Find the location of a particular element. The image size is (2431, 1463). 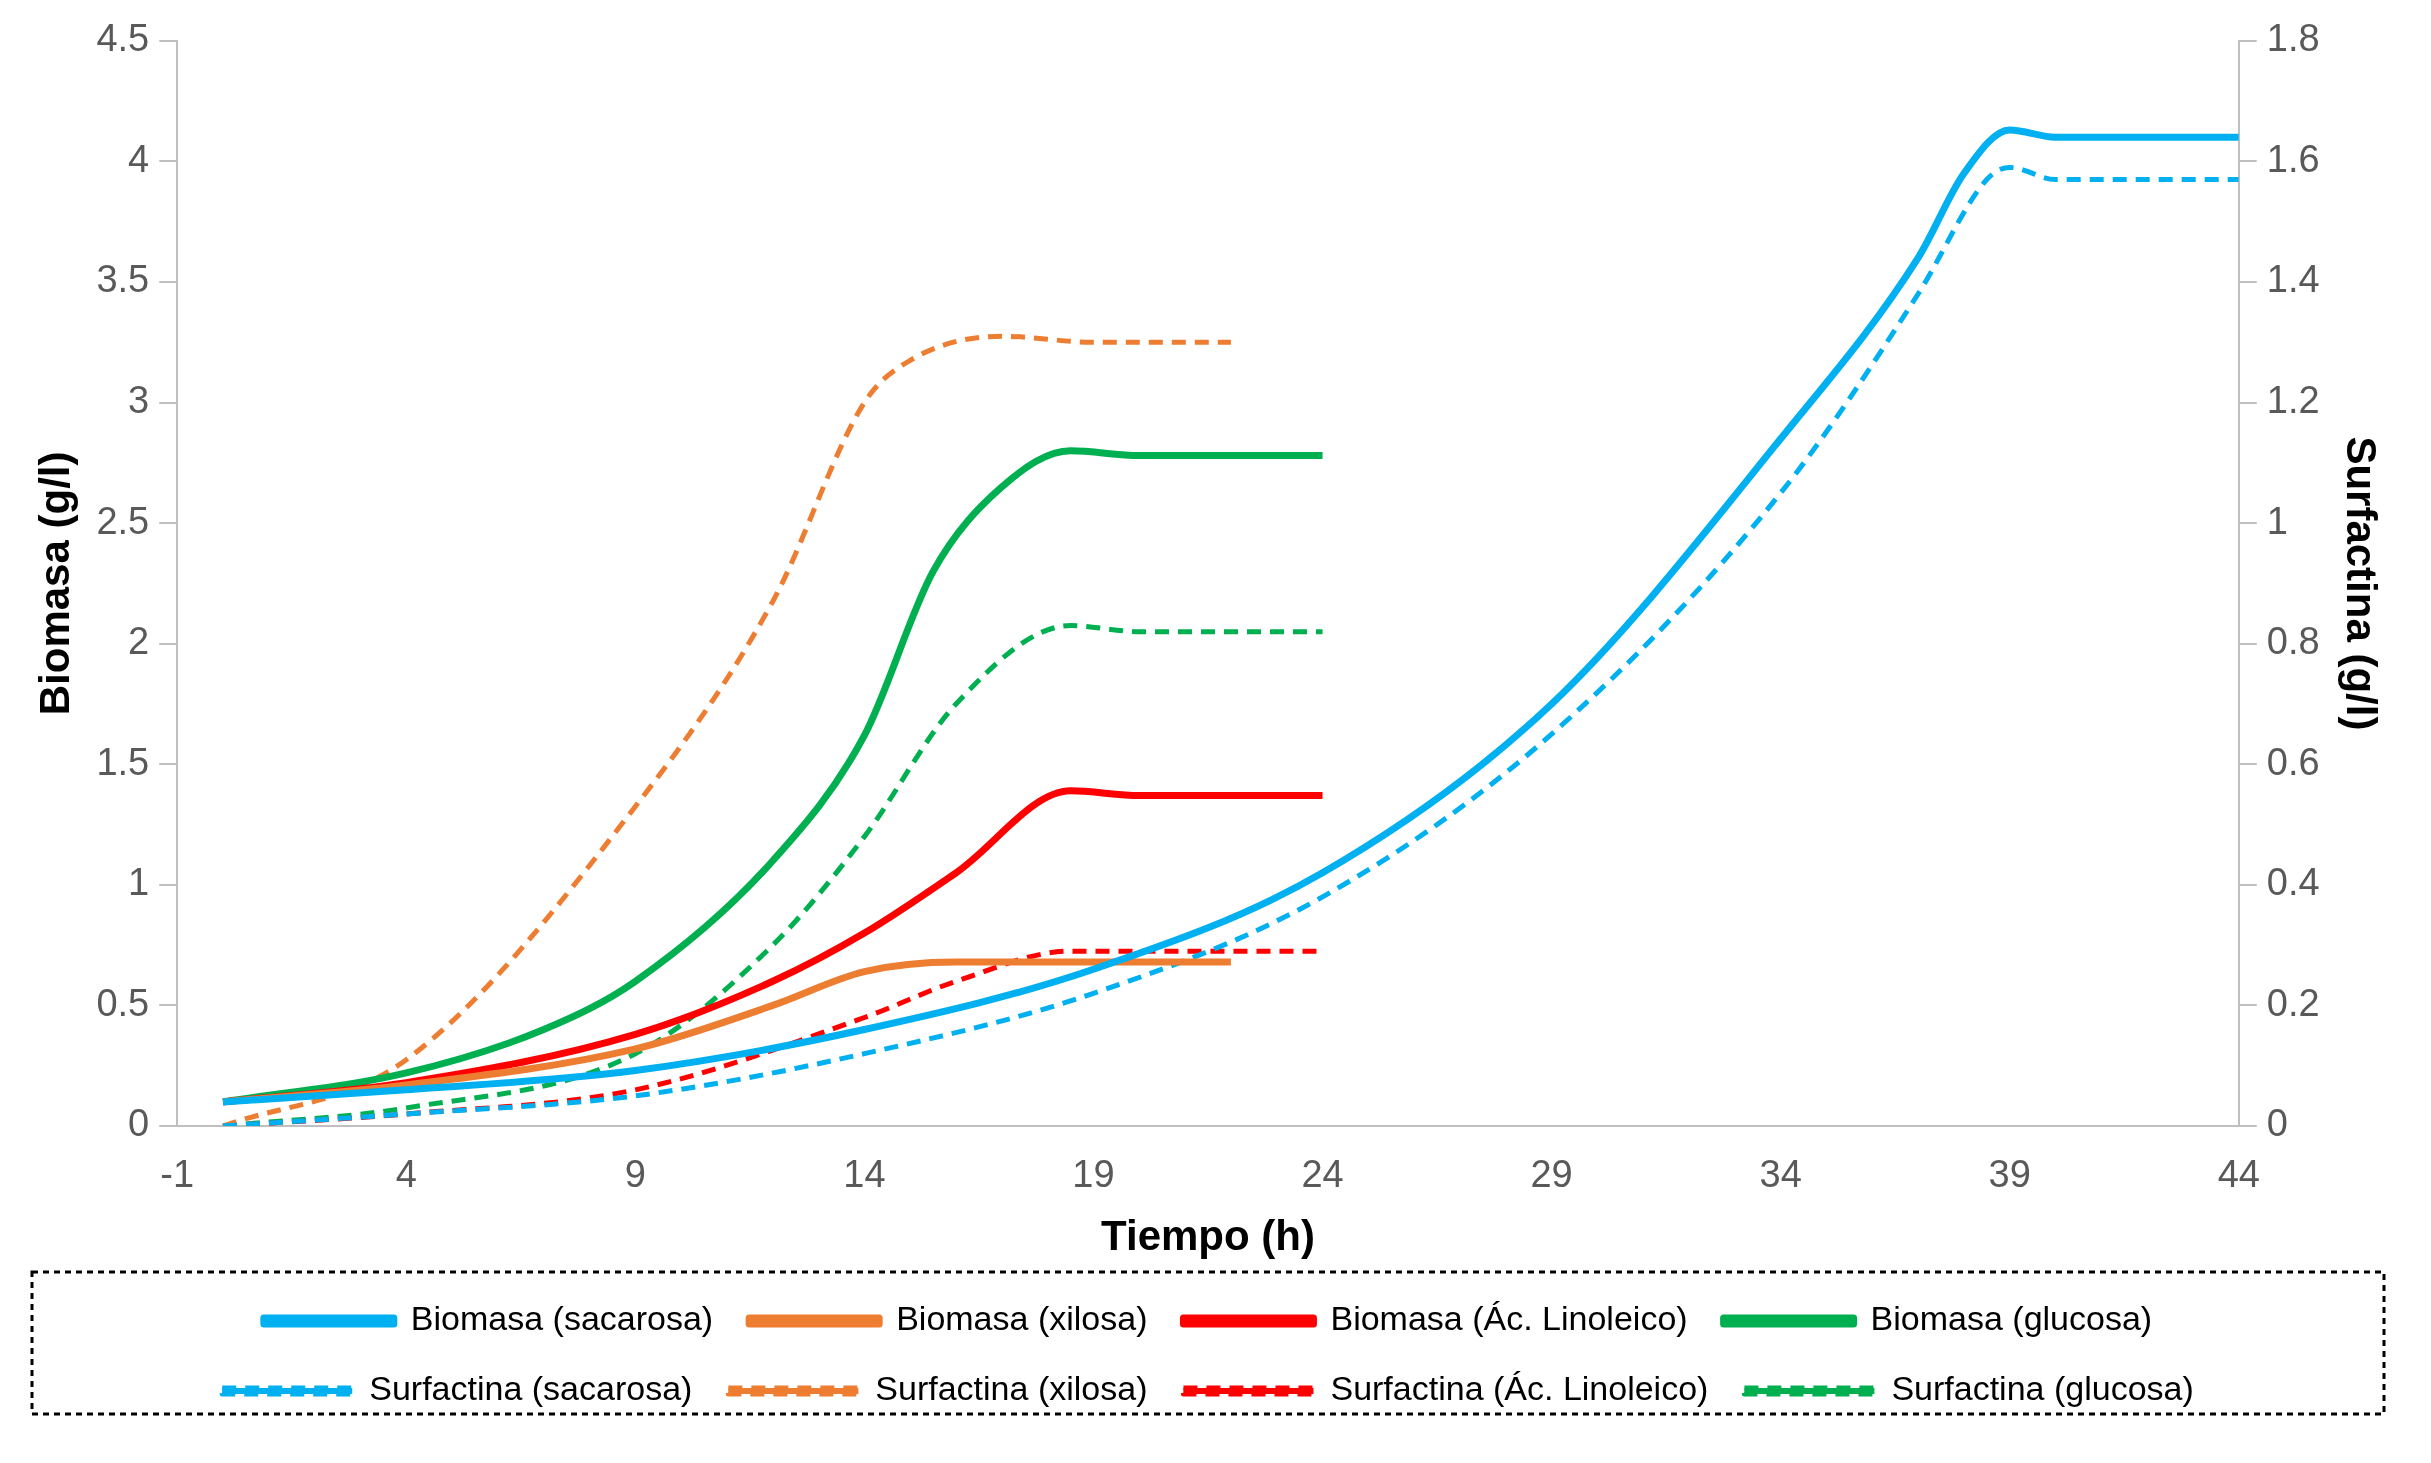

legend-label: Biomasa (xilosa) is located at coordinates (1022, 1318).